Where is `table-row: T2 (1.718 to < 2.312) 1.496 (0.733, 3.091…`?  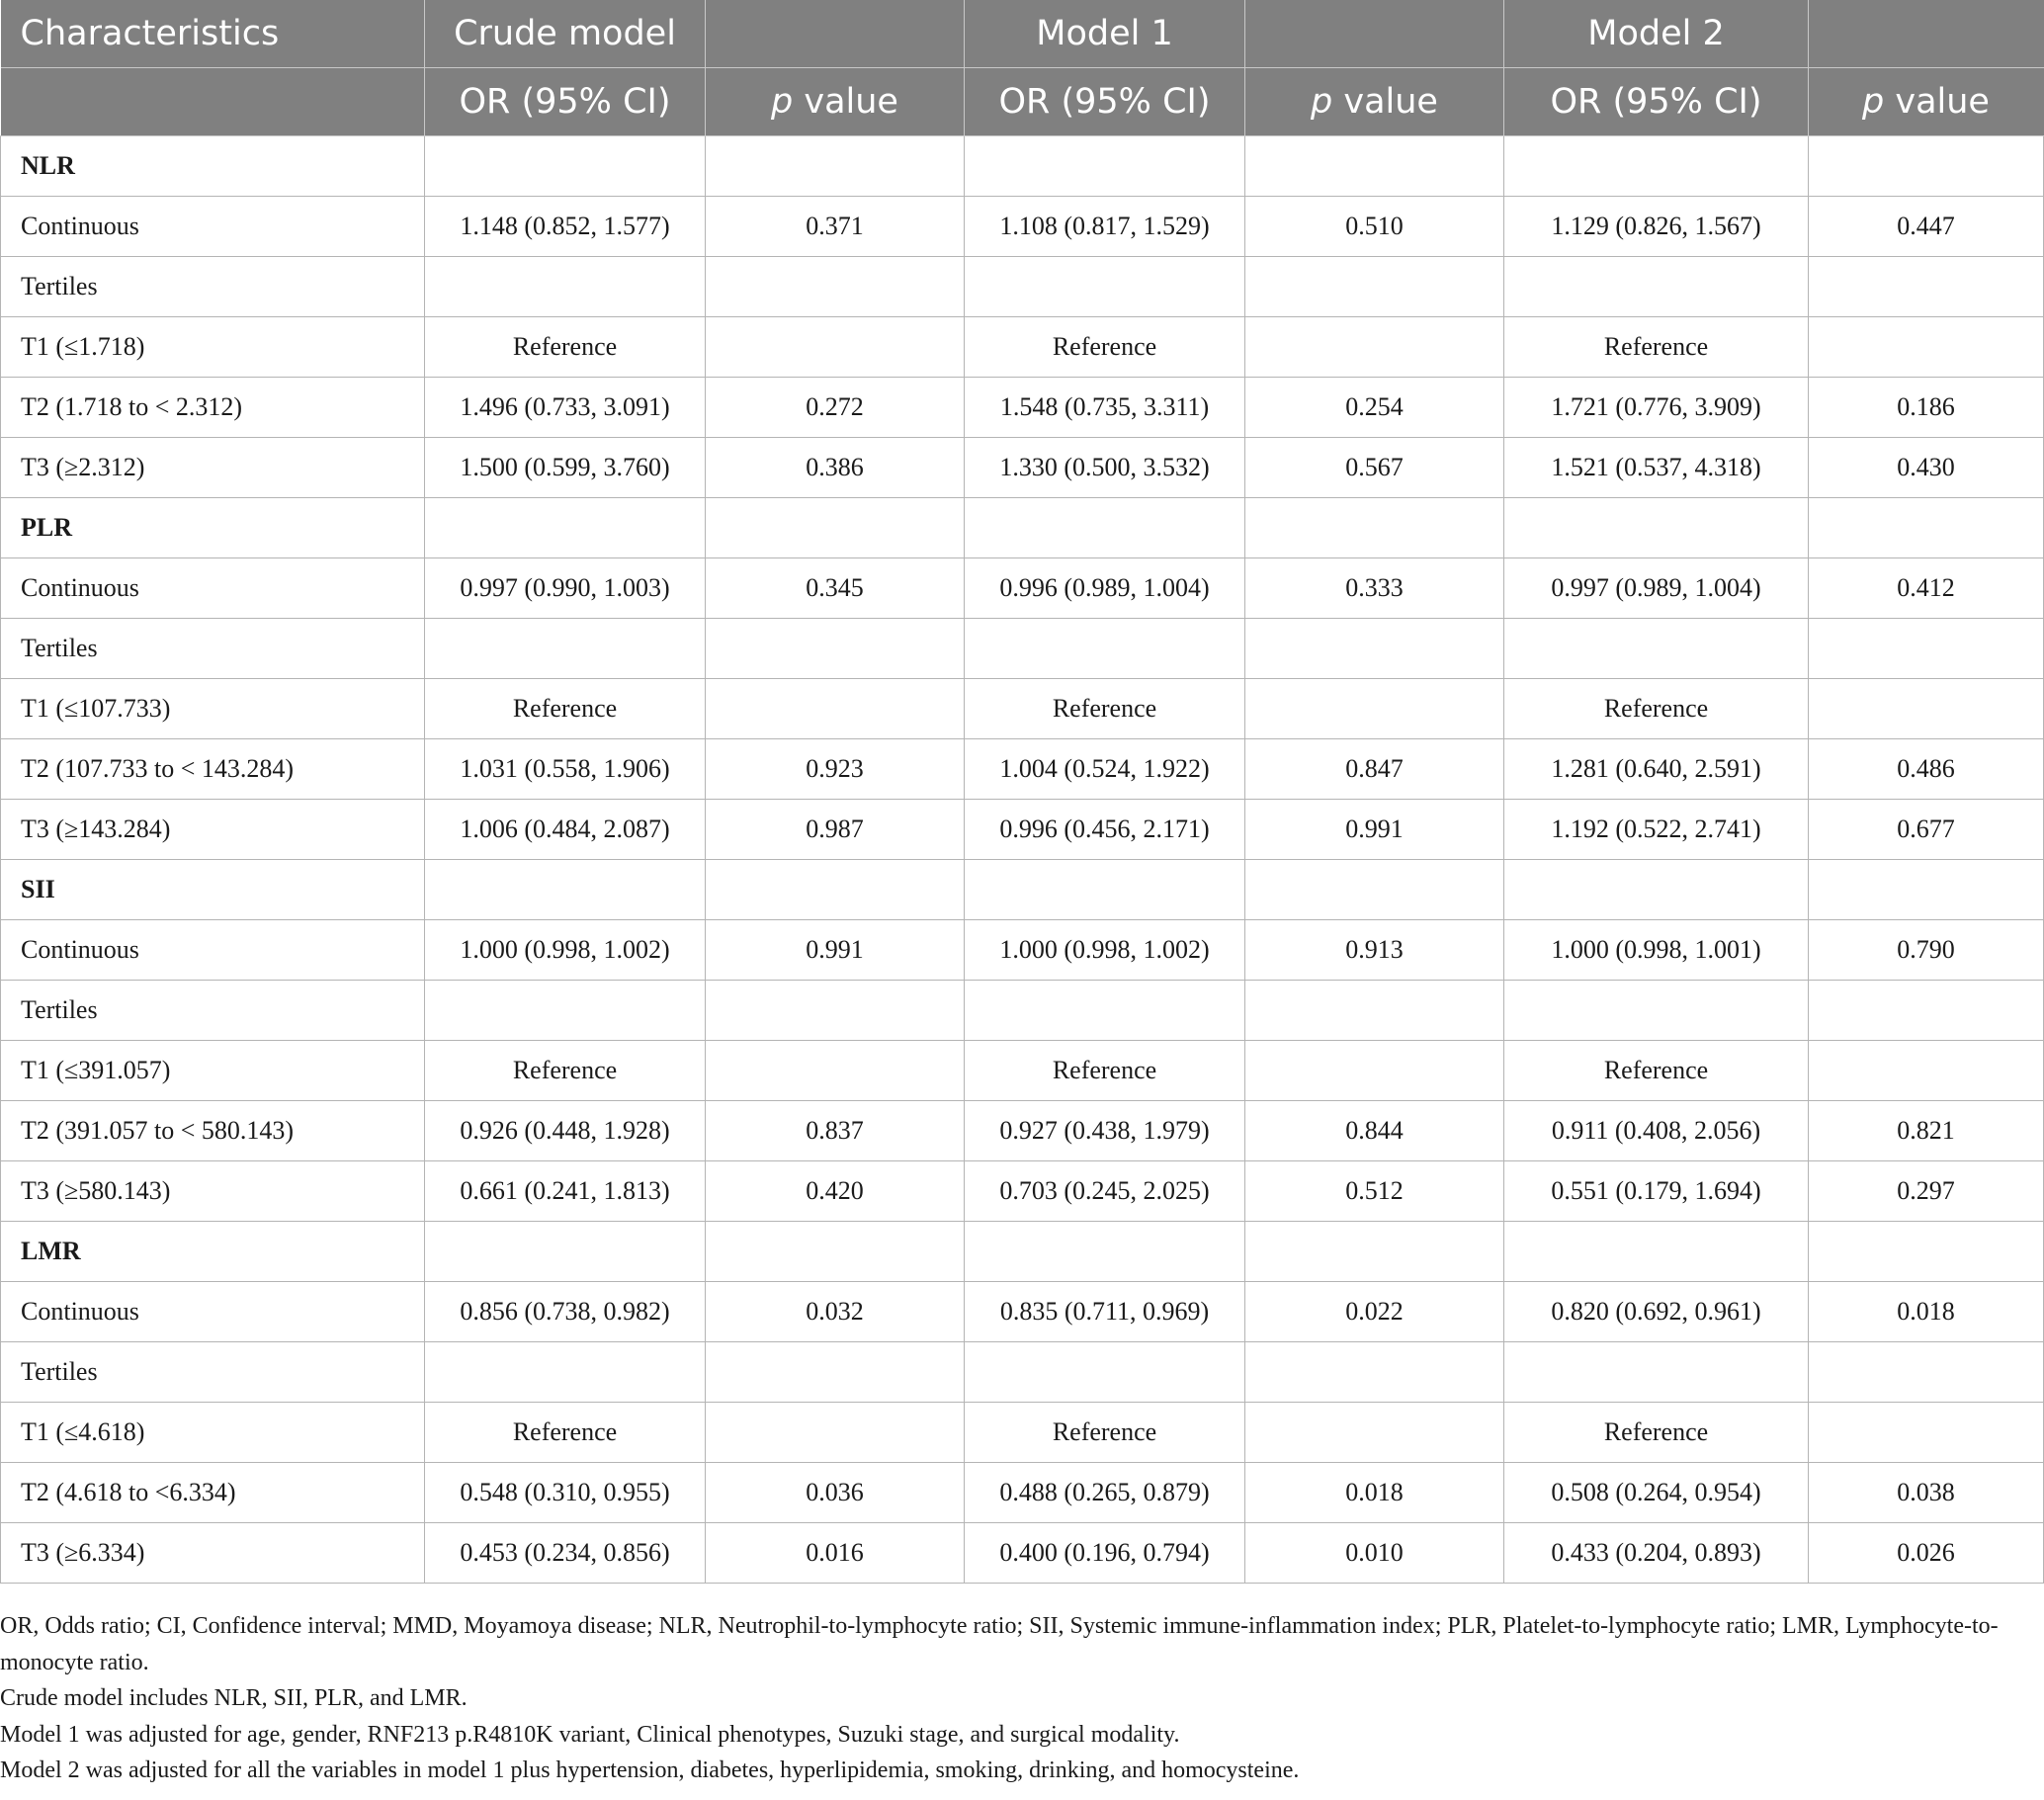
table-row: T2 (1.718 to < 2.312) 1.496 (0.733, 3.091… is located at coordinates (1022, 407).